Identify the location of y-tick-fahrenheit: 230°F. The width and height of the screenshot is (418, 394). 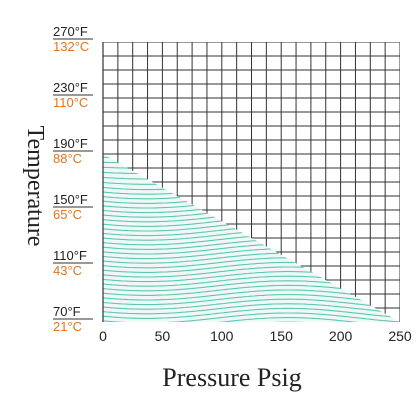
(70, 87).